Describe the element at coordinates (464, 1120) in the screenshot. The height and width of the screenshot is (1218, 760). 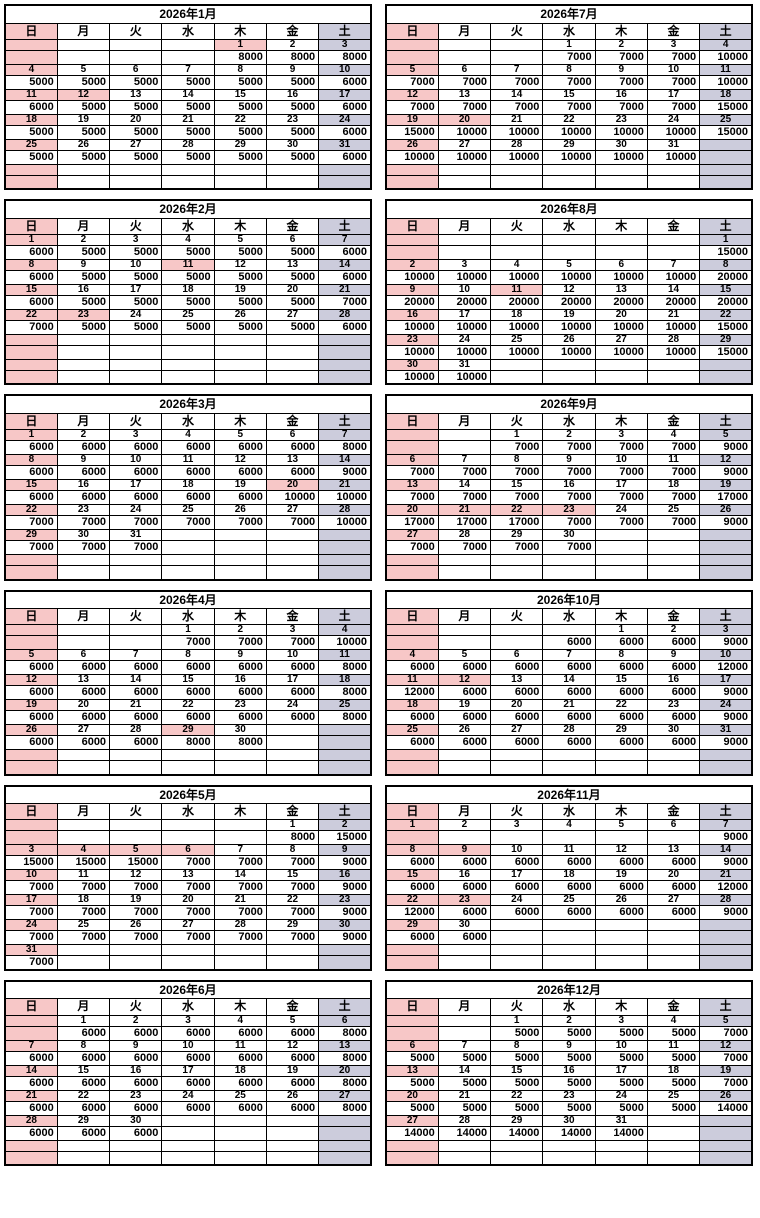
I see `date-cell: 28` at that location.